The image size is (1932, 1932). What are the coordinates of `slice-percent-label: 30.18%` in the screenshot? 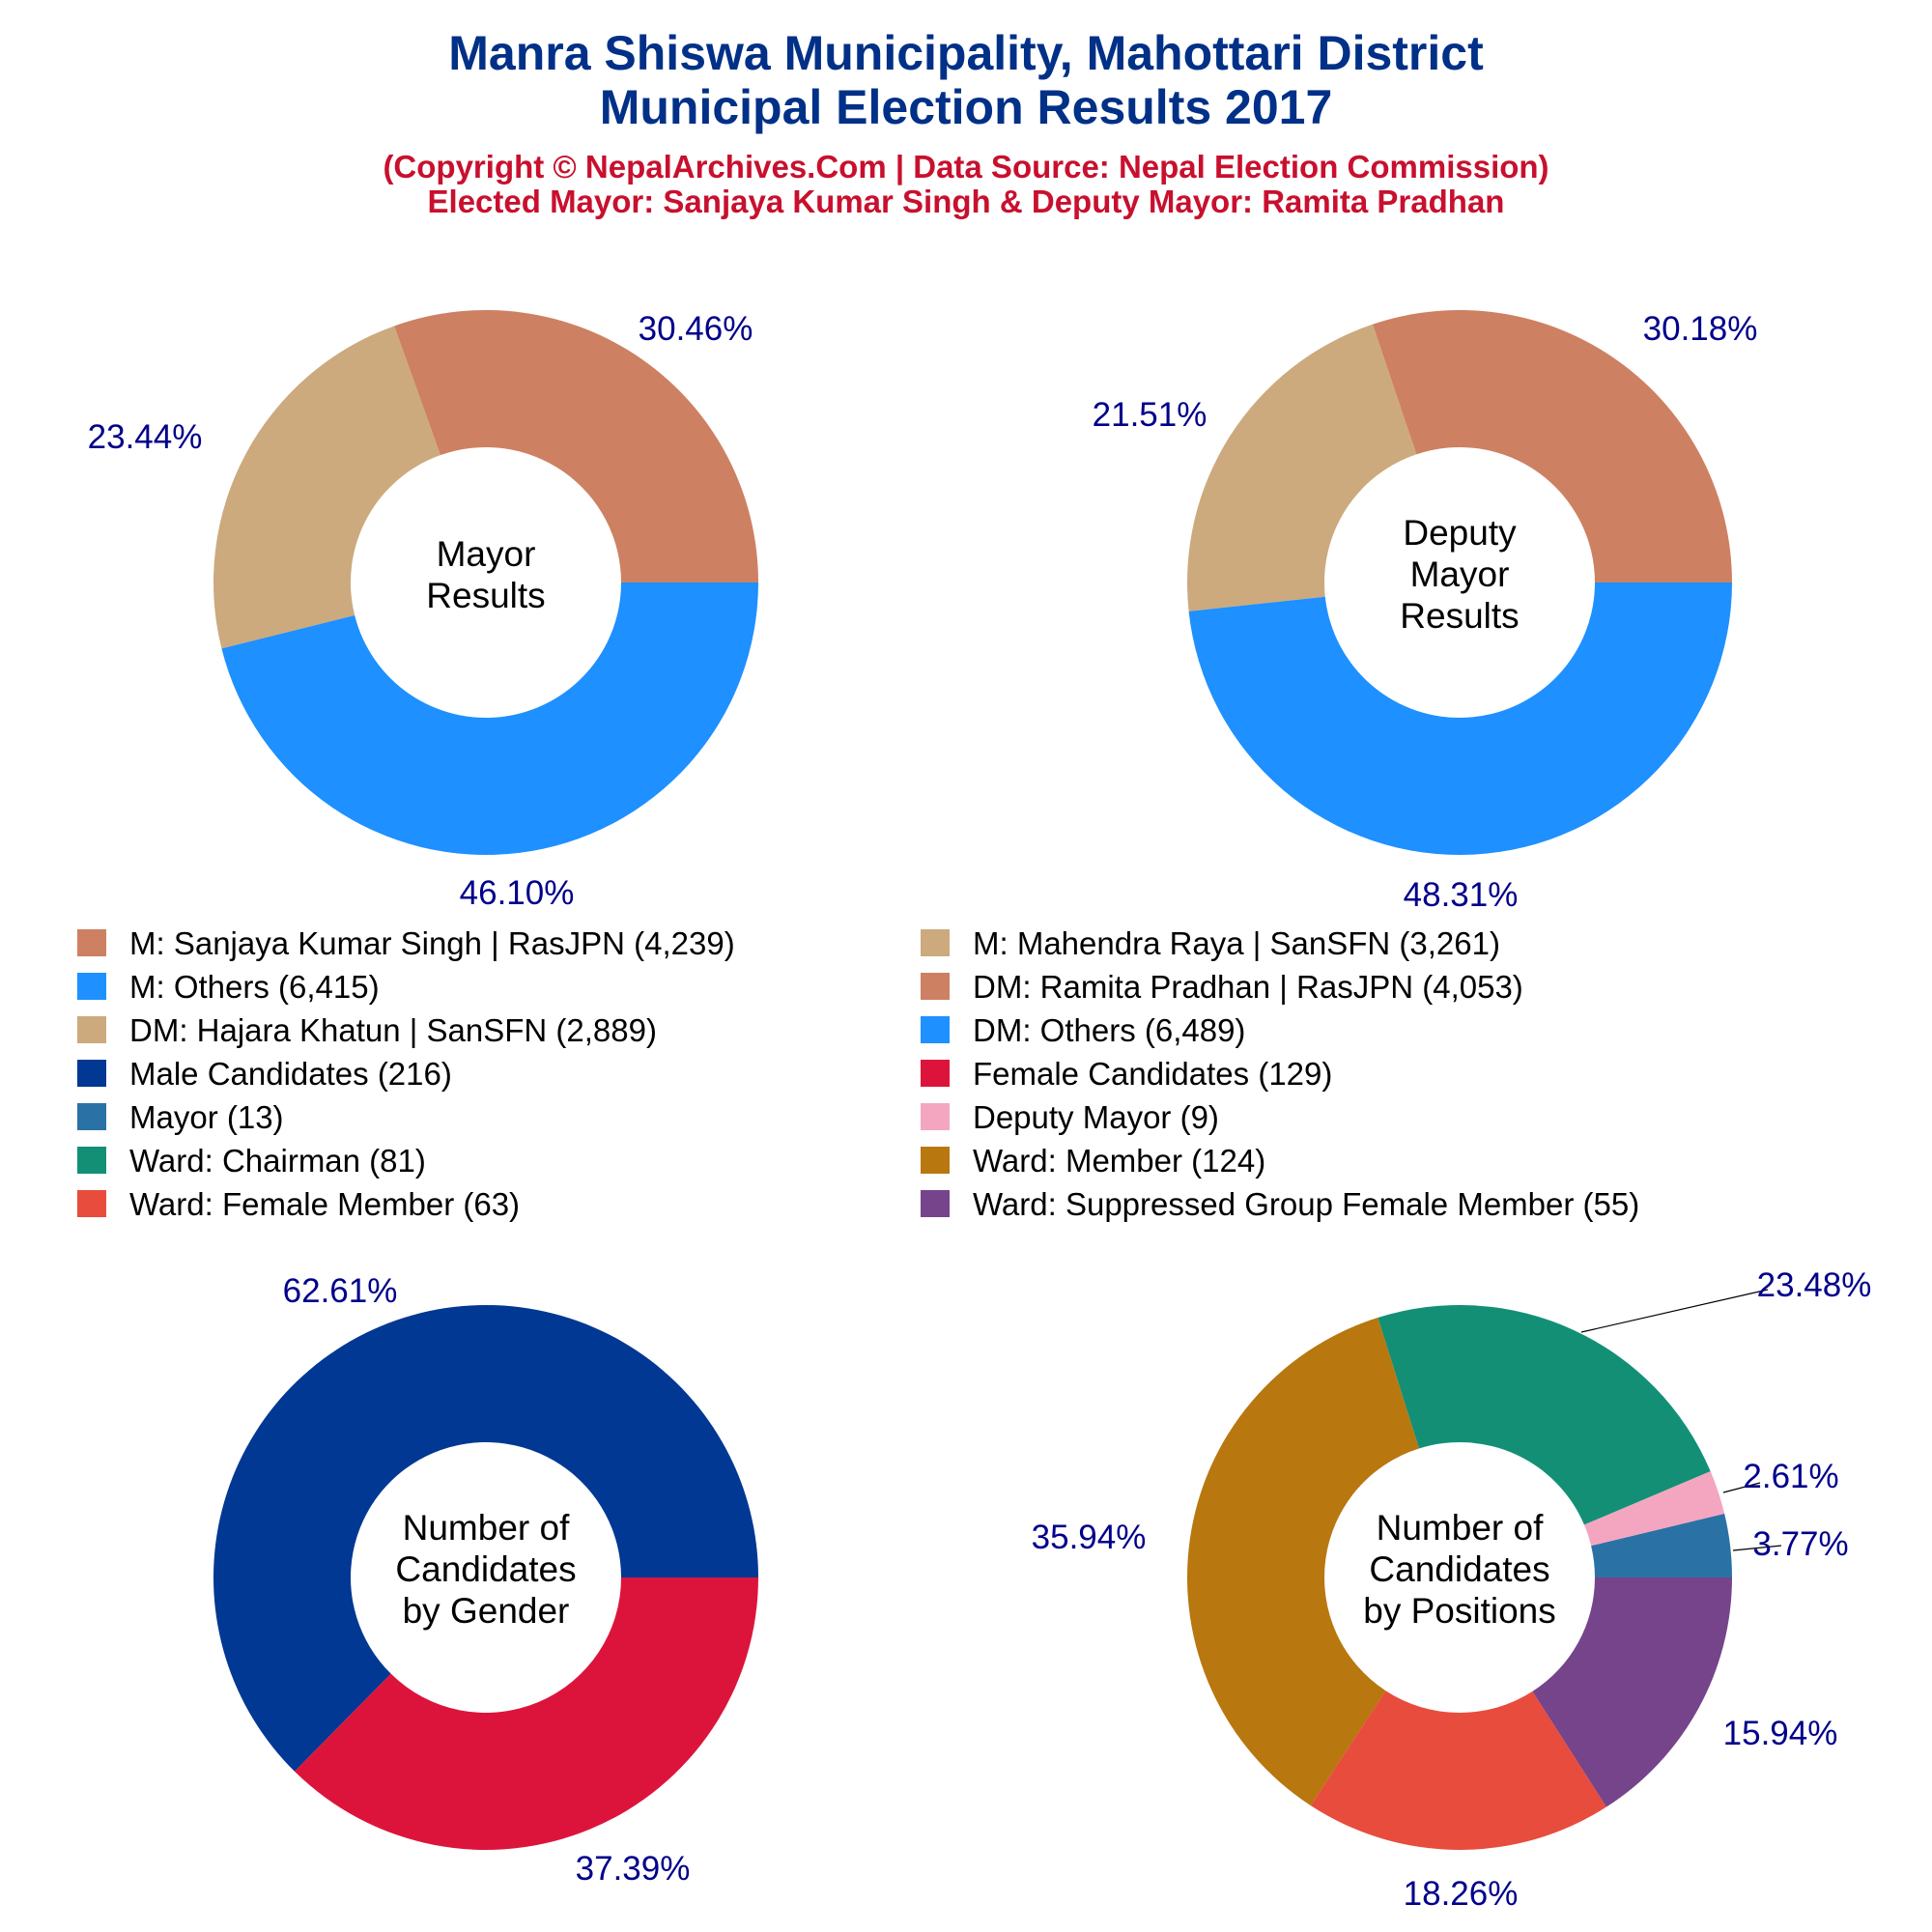 It's located at (1700, 329).